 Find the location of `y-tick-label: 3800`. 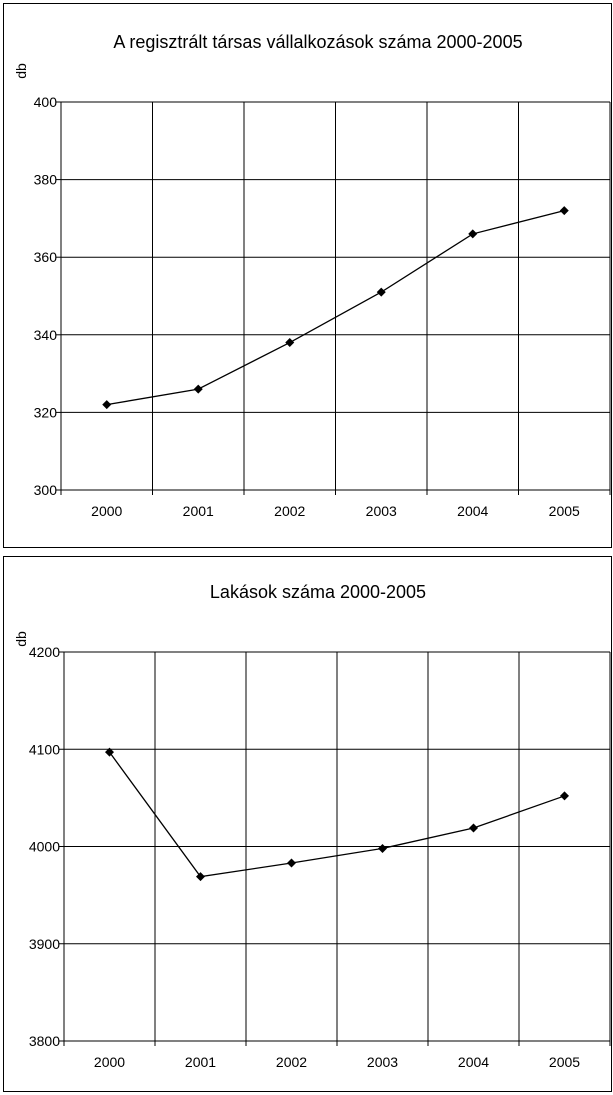

y-tick-label: 3800 is located at coordinates (44, 1041).